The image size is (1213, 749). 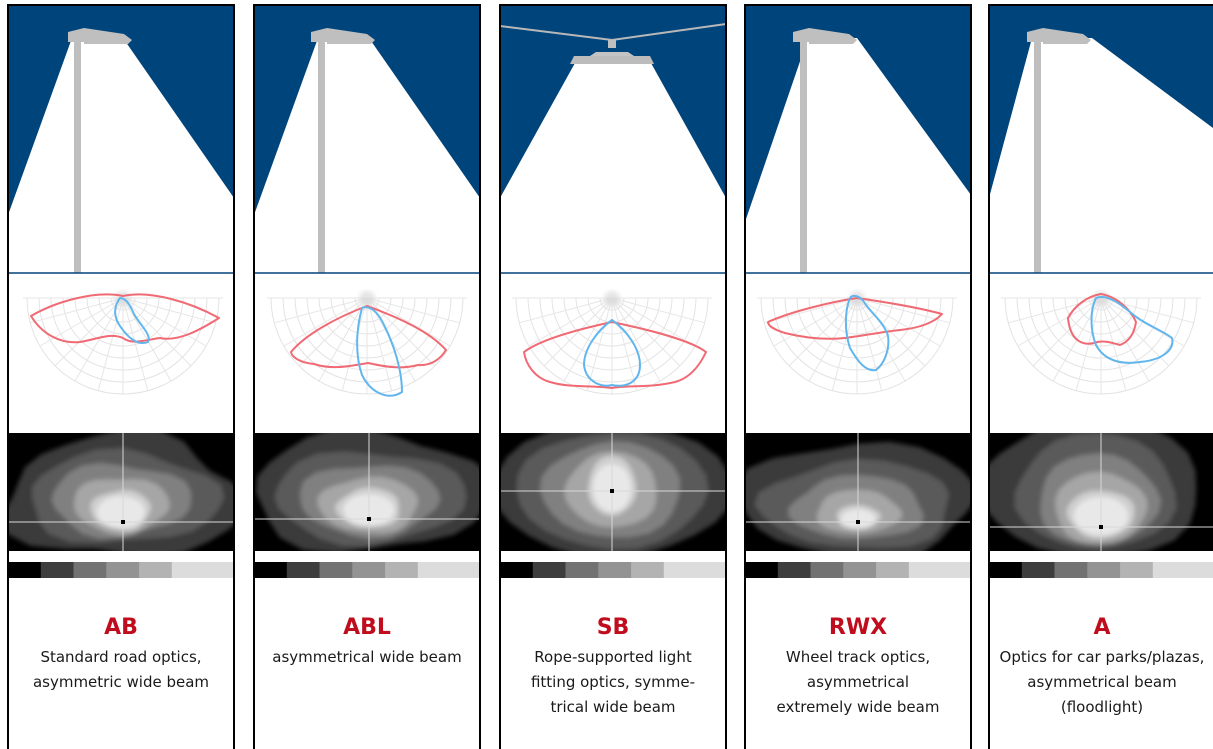 I want to click on isolux-core, so click(x=121, y=512).